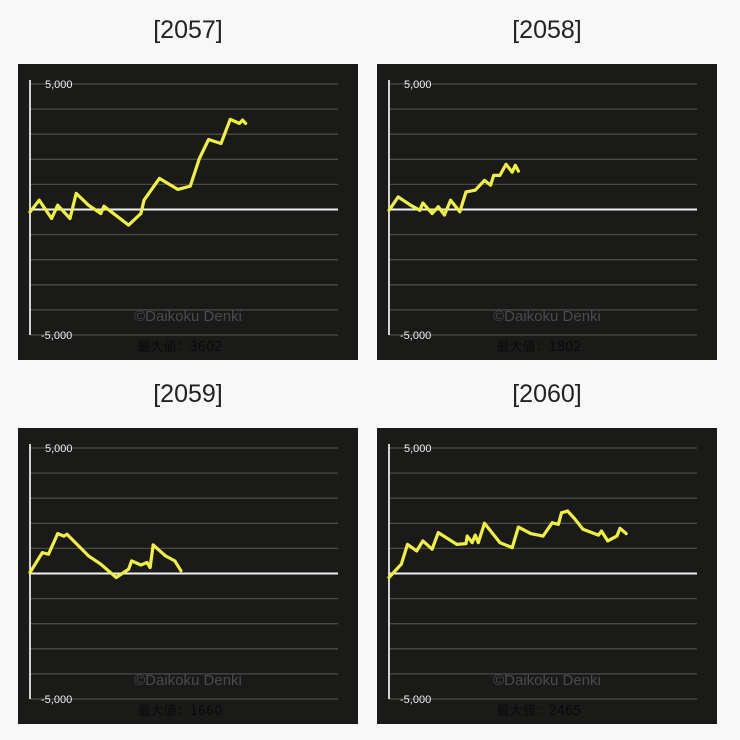 This screenshot has height=740, width=740. I want to click on max-value-label: 最大値：2465, so click(538, 711).